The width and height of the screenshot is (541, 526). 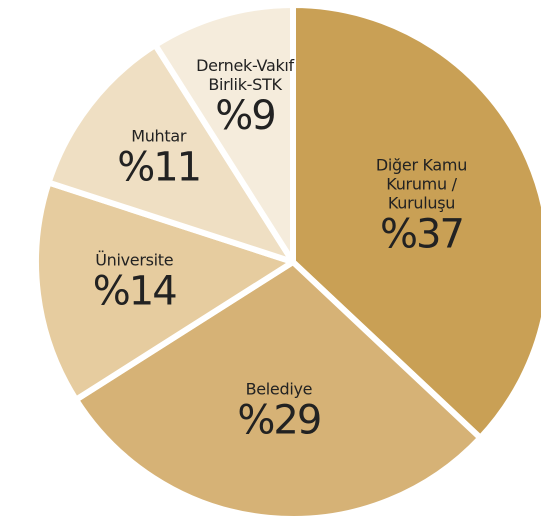 I want to click on slice-name: Diğer Kamu Kurumu / Kuruluşu, so click(x=421, y=184).